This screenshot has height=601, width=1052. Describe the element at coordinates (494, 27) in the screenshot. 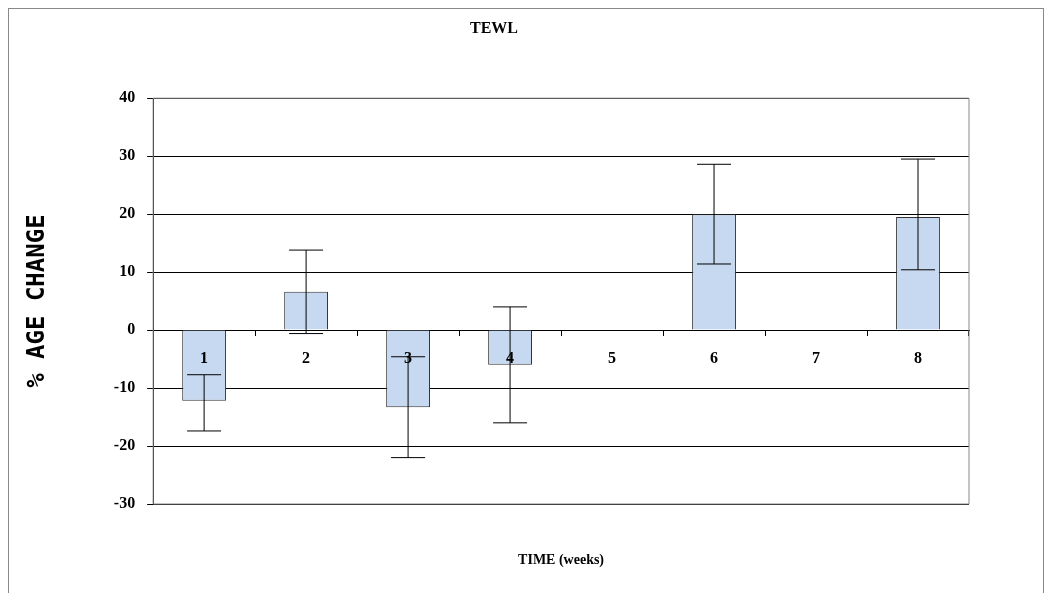

I see `chart-title: TEWL` at that location.